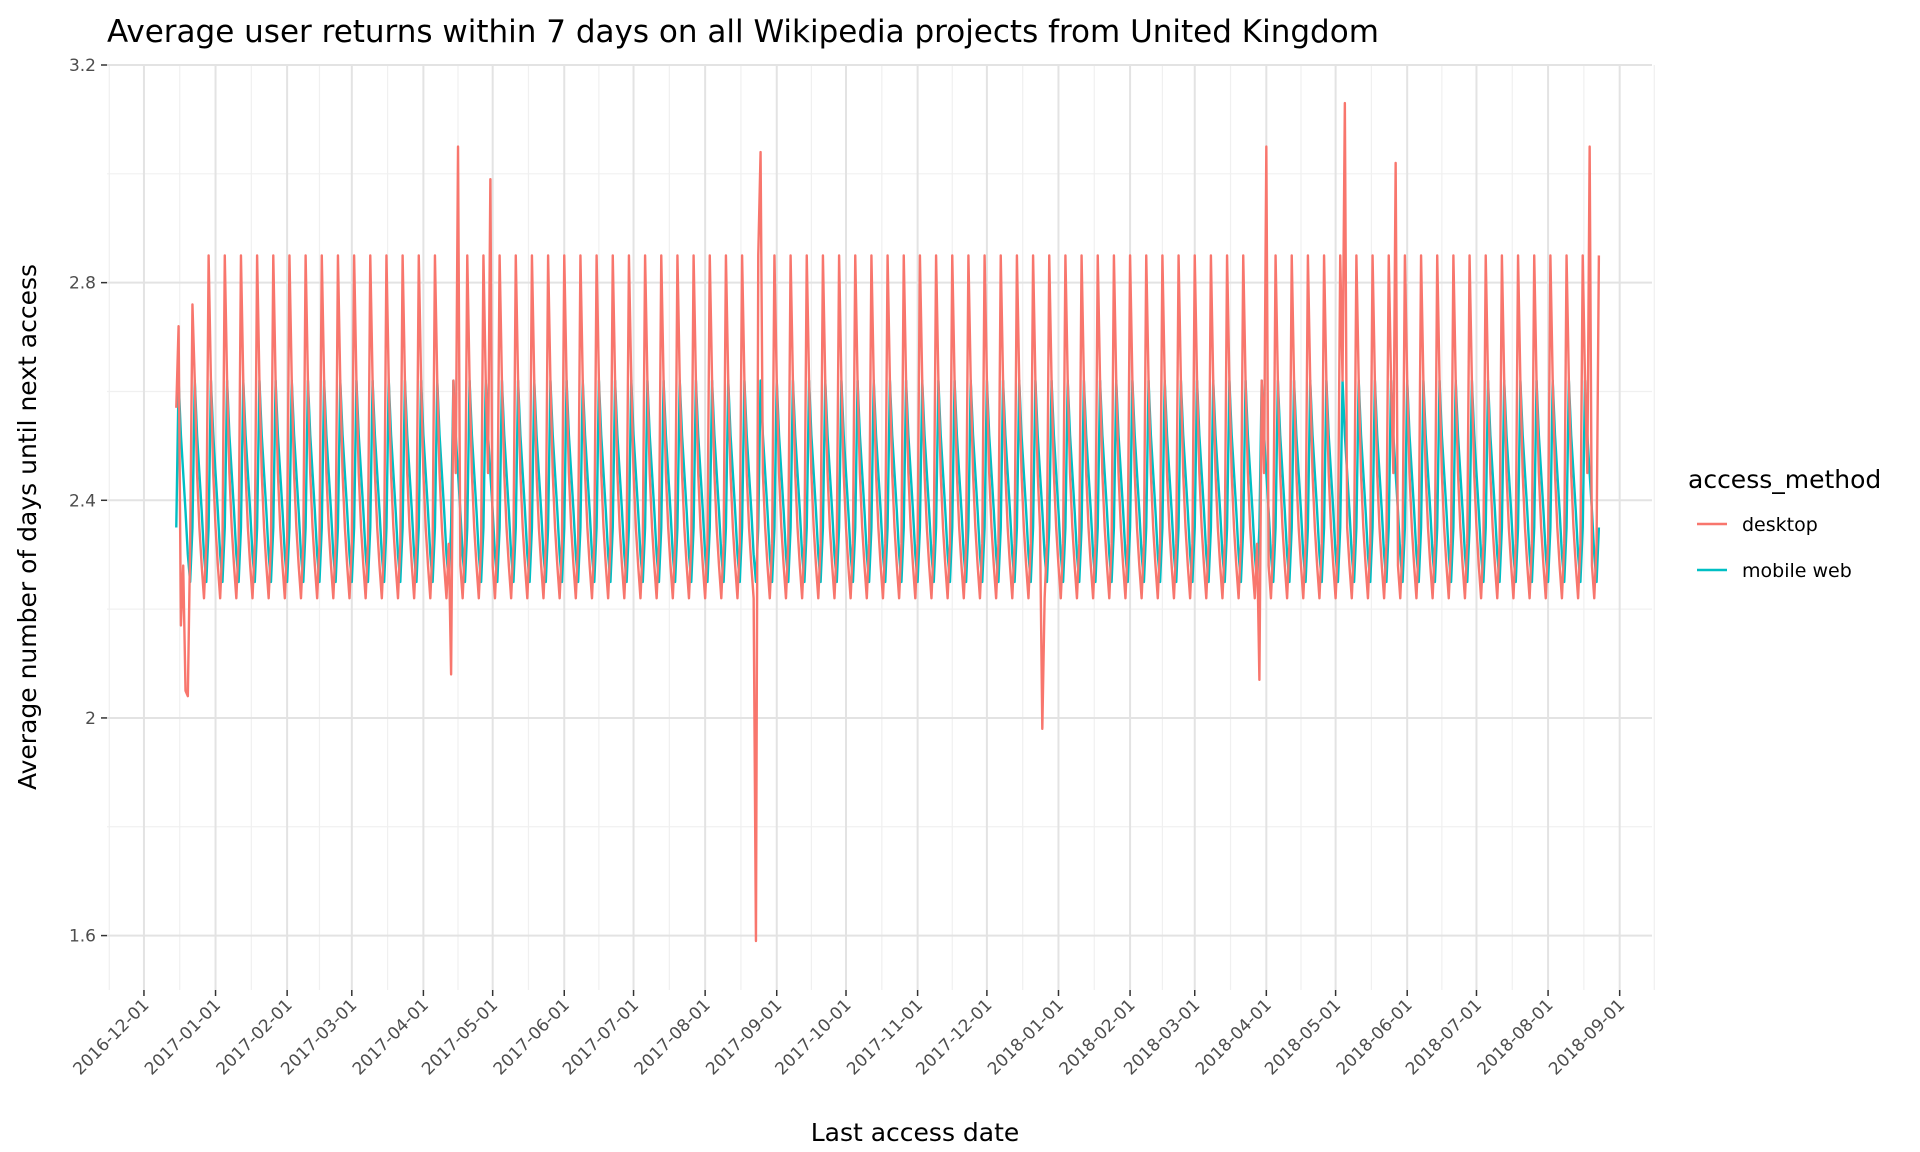 The width and height of the screenshot is (1920, 1152). I want to click on x-tick-label: 2018-08-01, so click(1516, 1037).